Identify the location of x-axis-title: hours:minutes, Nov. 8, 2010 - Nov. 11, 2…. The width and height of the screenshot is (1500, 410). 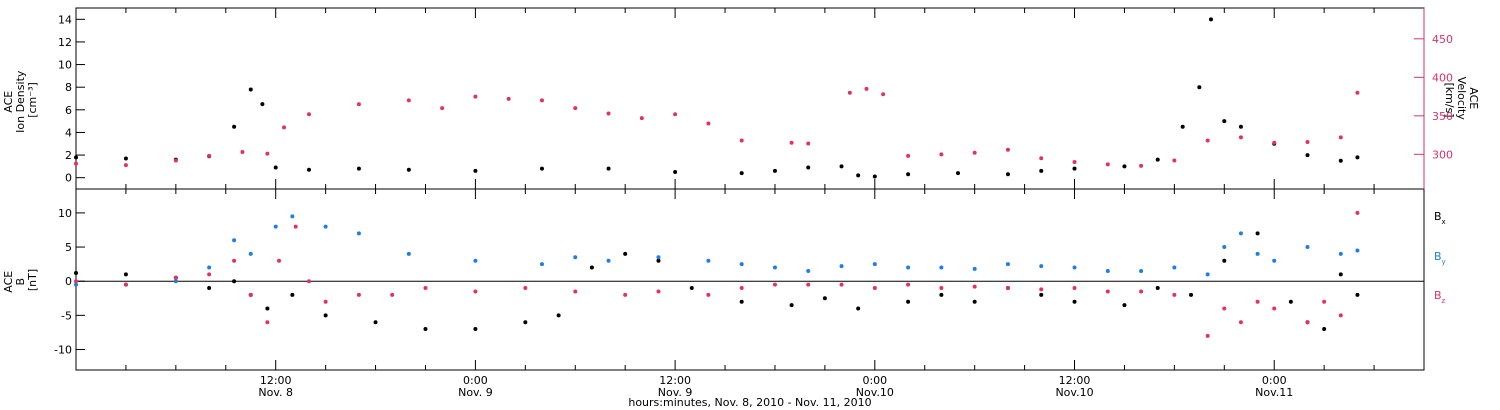
(749, 402).